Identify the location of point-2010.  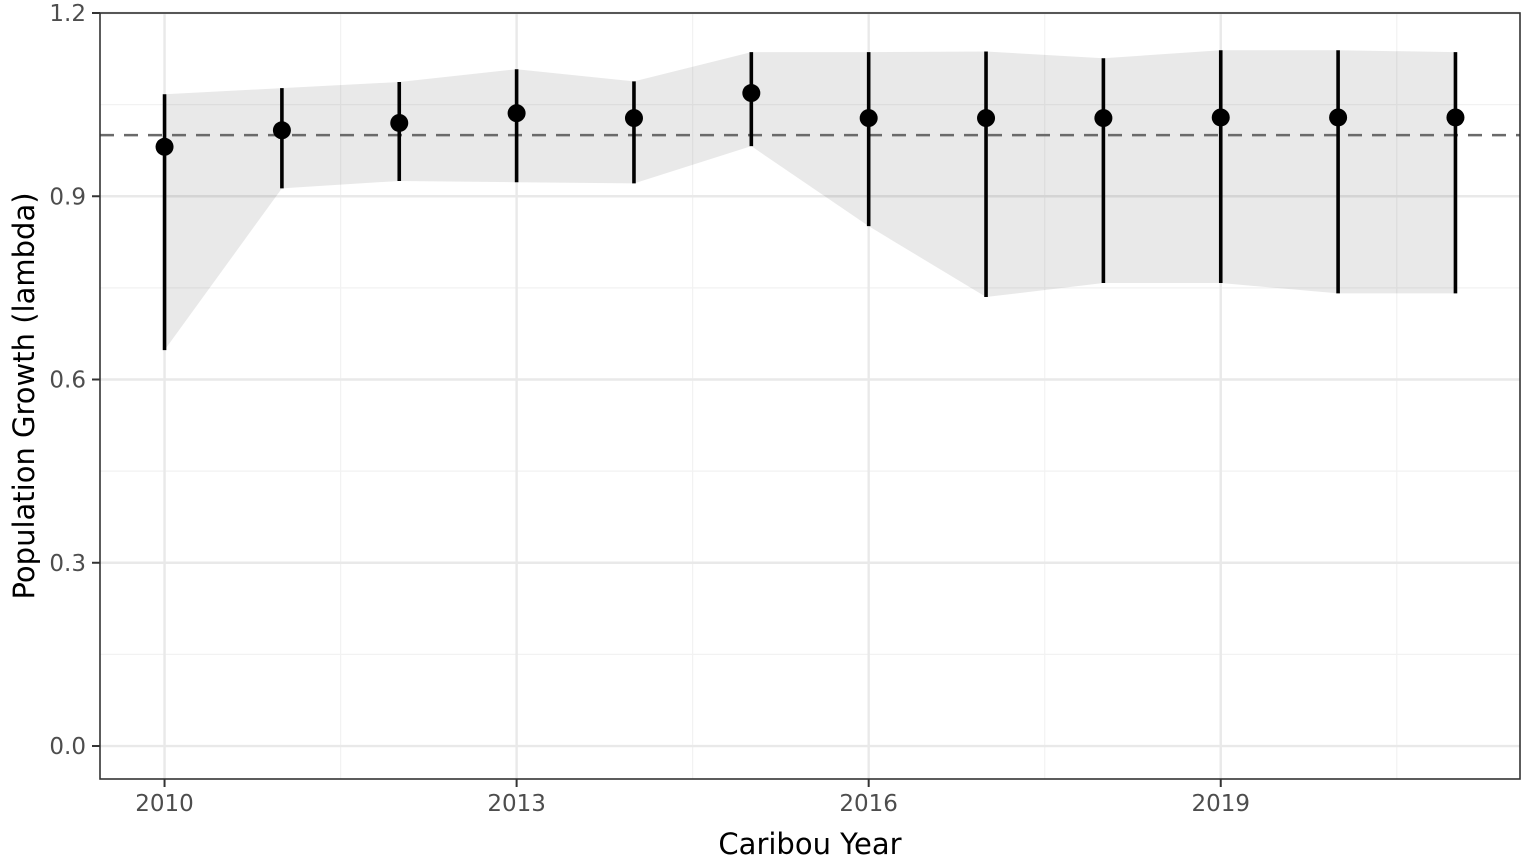
(164, 146).